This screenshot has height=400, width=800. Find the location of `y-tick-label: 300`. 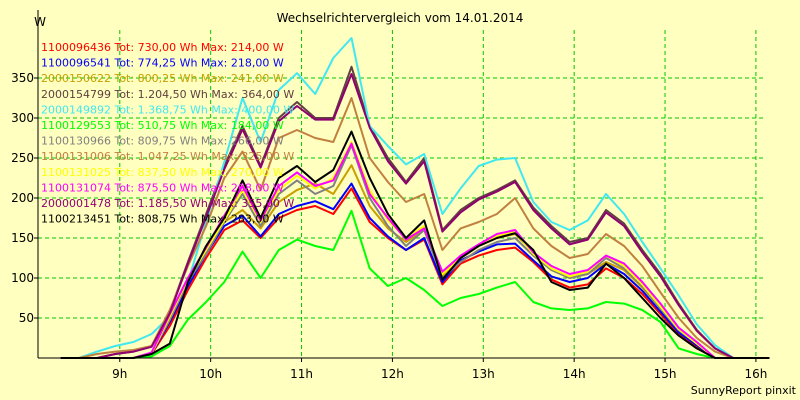

y-tick-label: 300 is located at coordinates (22, 118).